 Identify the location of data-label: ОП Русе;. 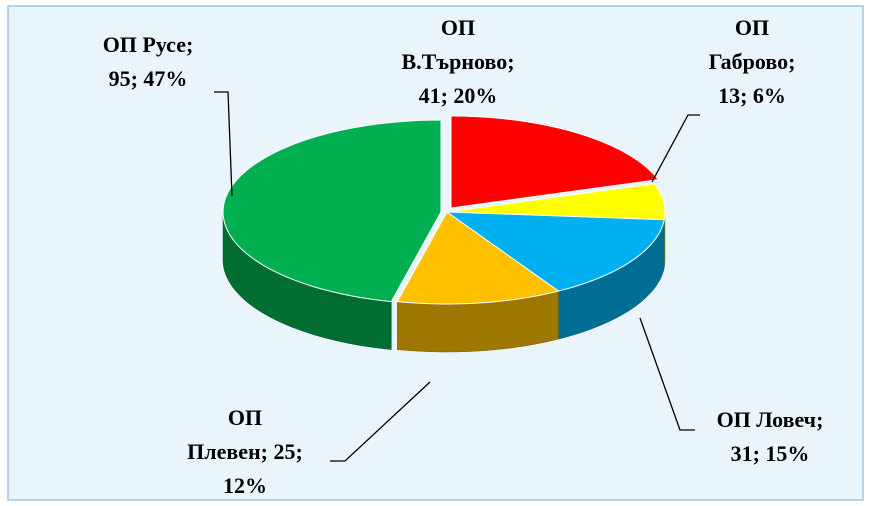
(148, 44).